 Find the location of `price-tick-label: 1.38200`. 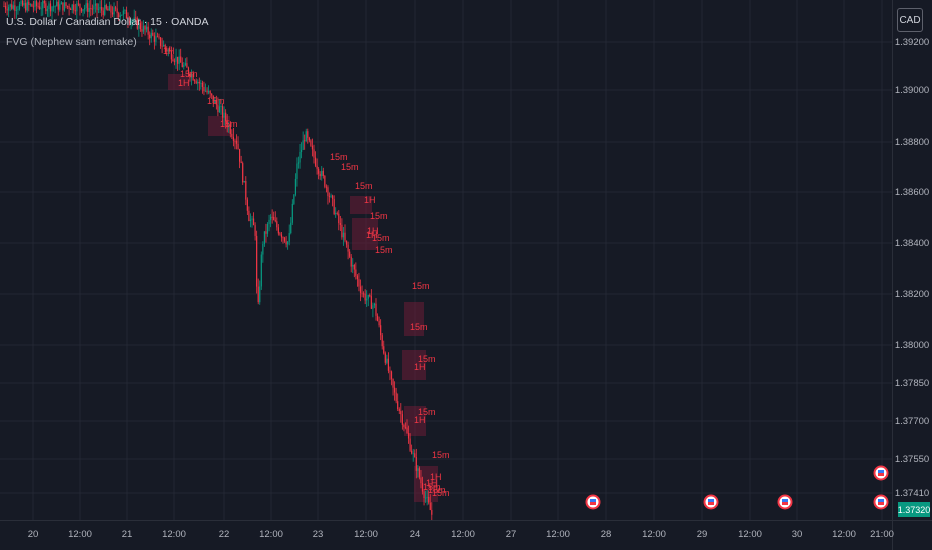

price-tick-label: 1.38200 is located at coordinates (912, 294).